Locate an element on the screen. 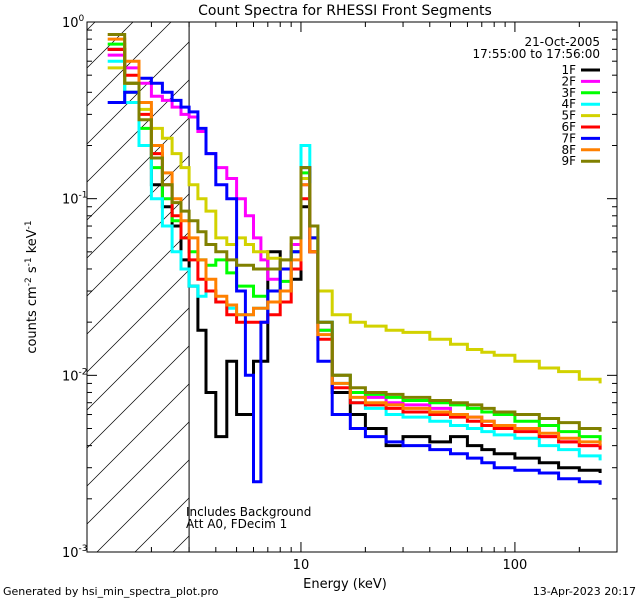 The width and height of the screenshot is (640, 600). x-tick-label: 100 is located at coordinates (515, 565).